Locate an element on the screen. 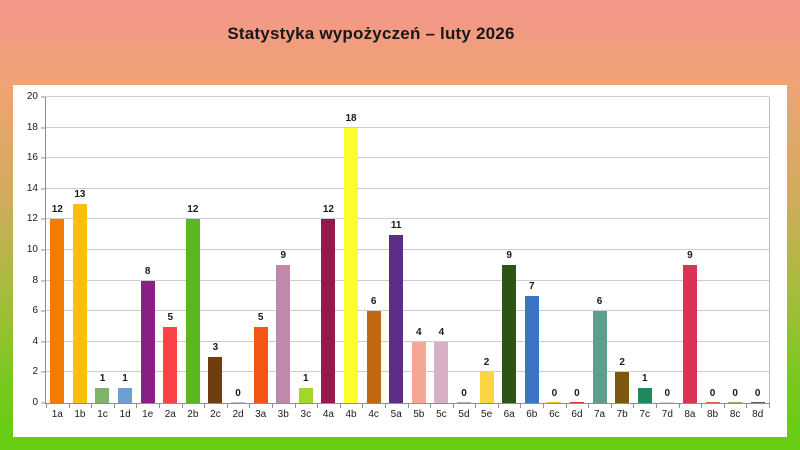 The width and height of the screenshot is (800, 450). x-axis-label: 5b is located at coordinates (419, 414).